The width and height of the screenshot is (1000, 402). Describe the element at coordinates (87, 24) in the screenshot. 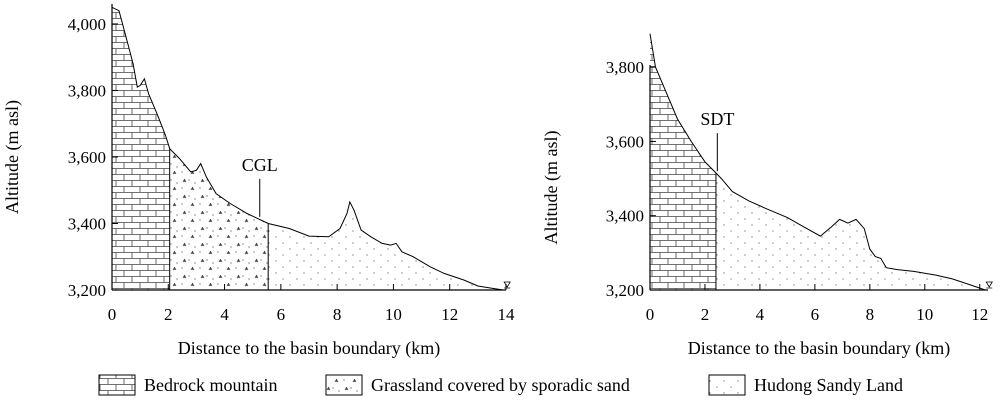

I see `y-tick-label: 4,000` at that location.